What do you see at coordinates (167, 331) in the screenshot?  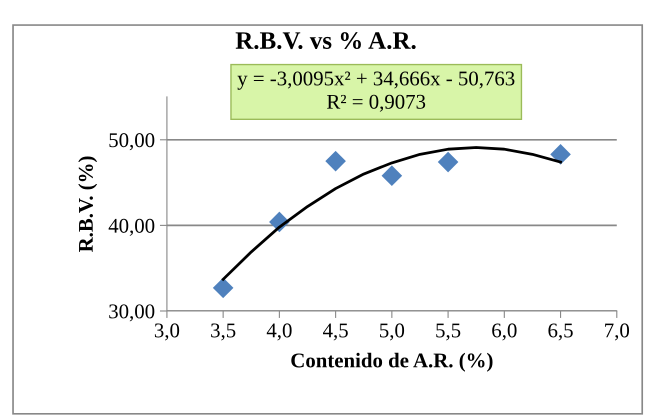 I see `x-tick-label: 3,0` at bounding box center [167, 331].